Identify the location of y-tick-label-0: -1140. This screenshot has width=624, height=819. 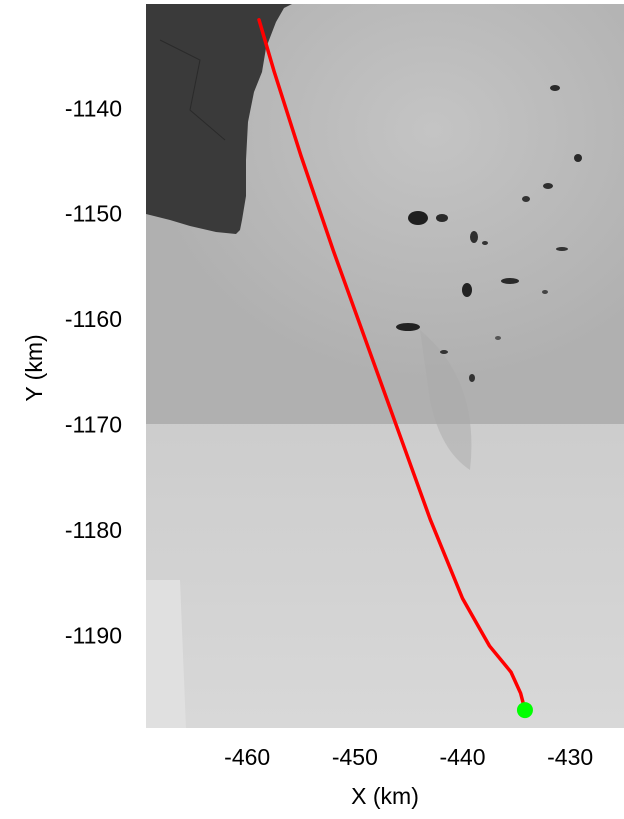
(93, 108).